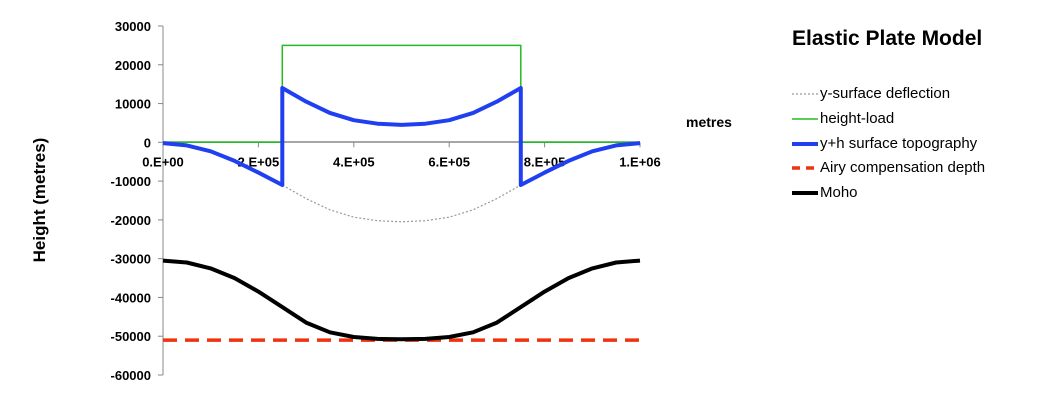 Image resolution: width=1053 pixels, height=405 pixels. What do you see at coordinates (401, 300) in the screenshot?
I see `series-line-moho` at bounding box center [401, 300].